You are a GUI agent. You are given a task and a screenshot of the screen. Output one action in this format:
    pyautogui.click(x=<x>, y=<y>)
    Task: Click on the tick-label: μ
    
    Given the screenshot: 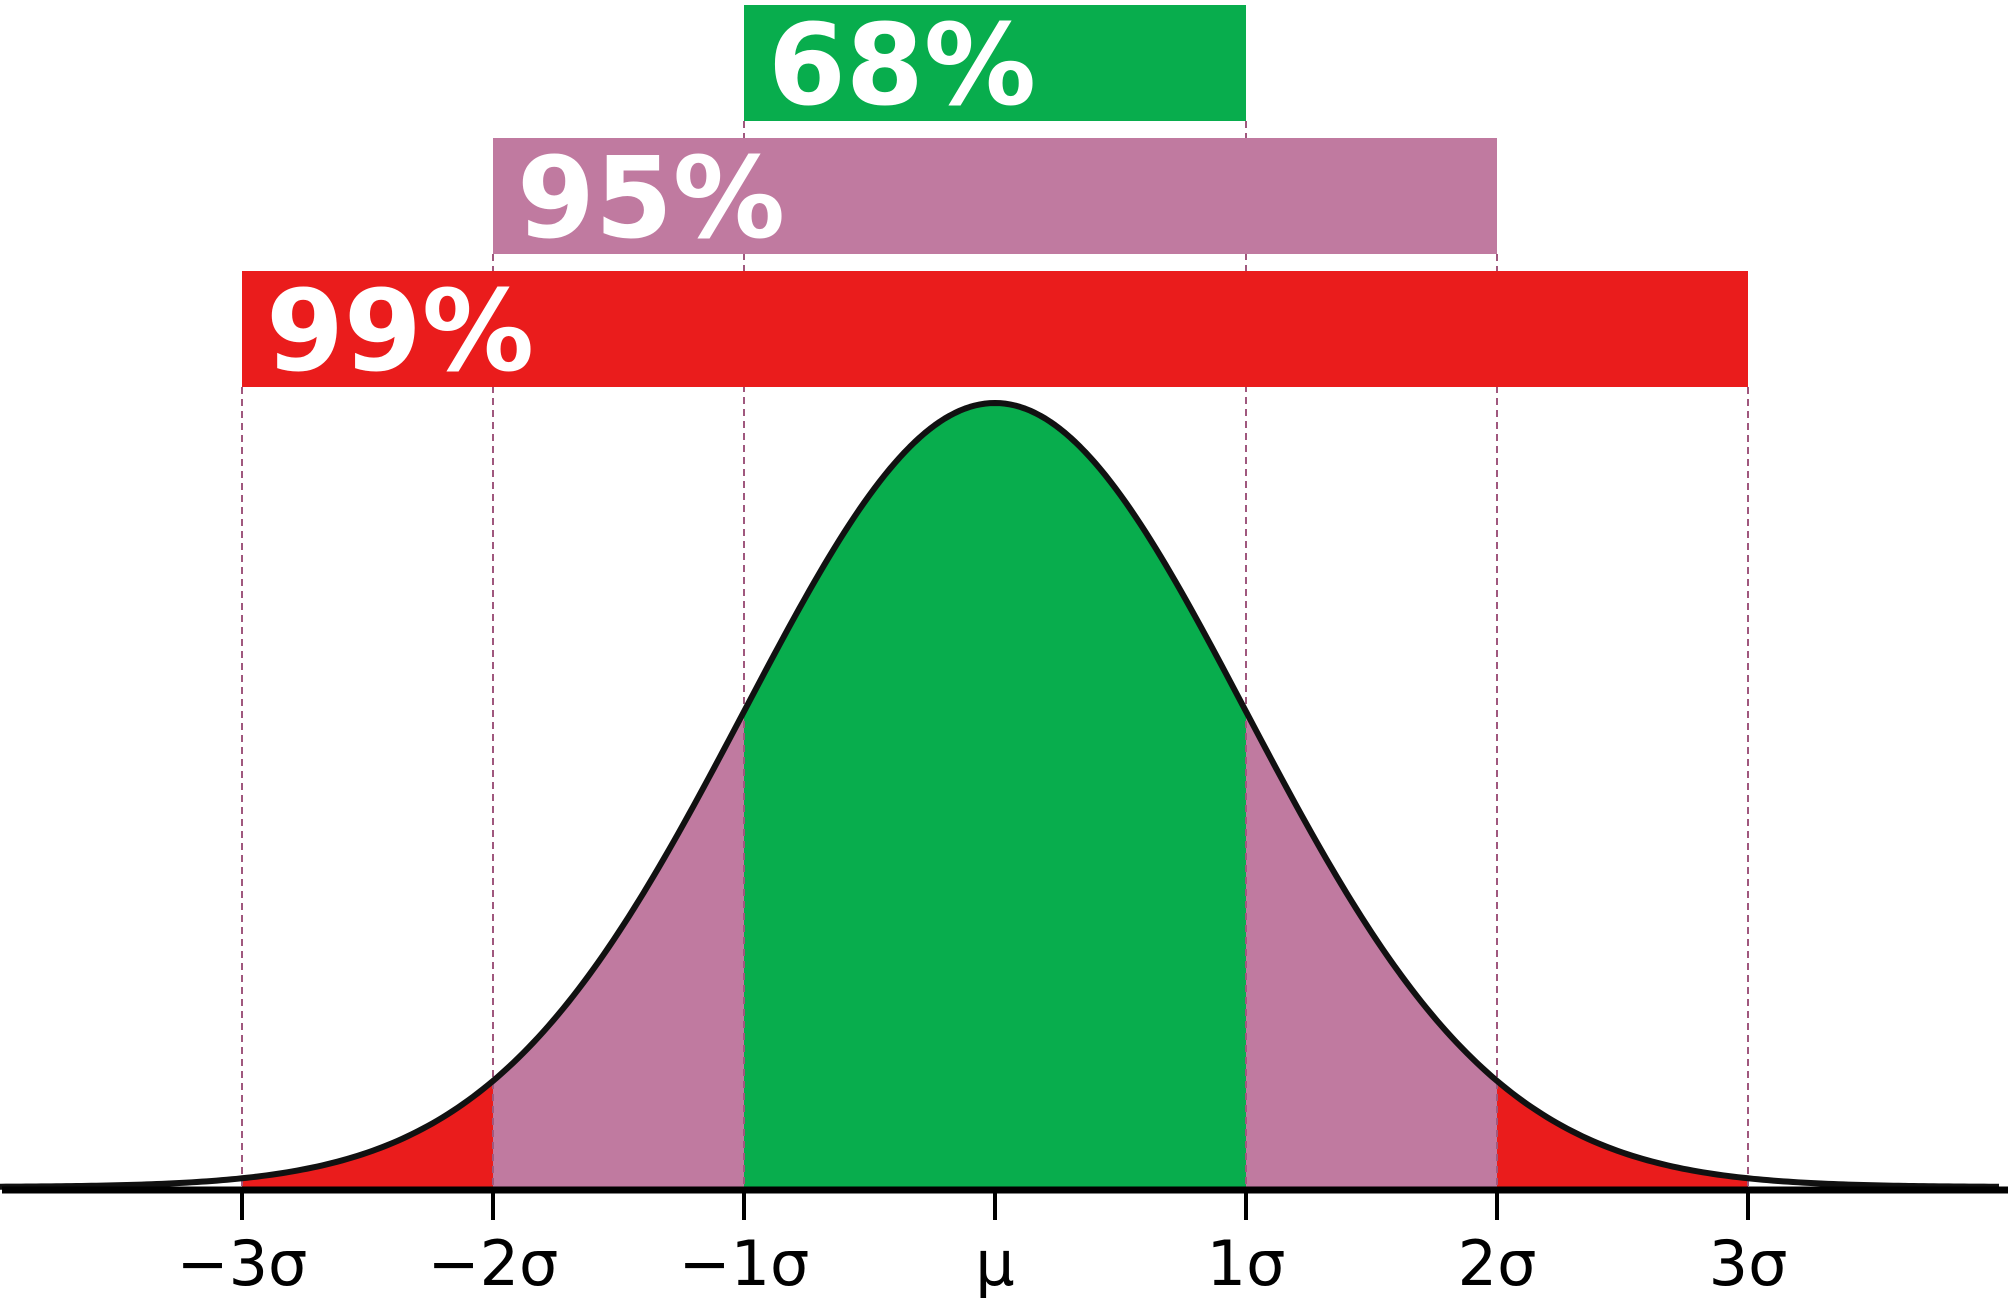 What is the action you would take?
    pyautogui.click(x=994, y=1263)
    